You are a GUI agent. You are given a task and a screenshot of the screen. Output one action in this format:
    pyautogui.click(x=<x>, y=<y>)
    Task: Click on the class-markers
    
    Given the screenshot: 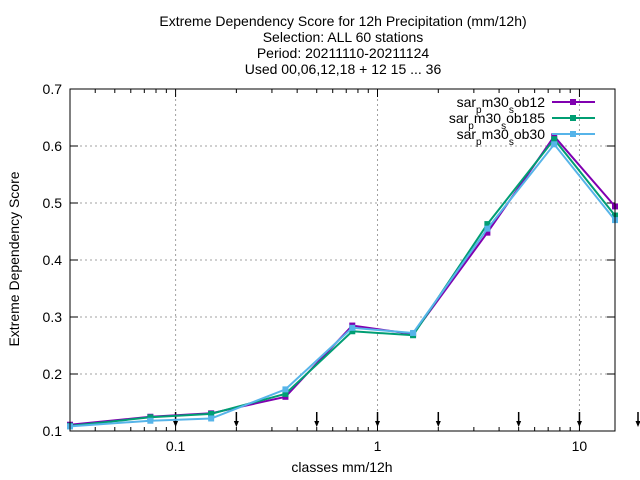 What is the action you would take?
    pyautogui.click(x=406, y=419)
    